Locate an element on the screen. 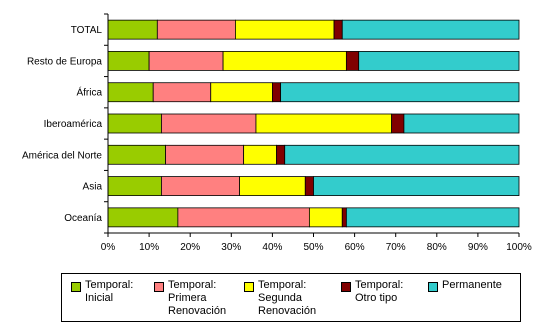  bar-segment-asia-temporal-segunda-renovacion is located at coordinates (272, 186).